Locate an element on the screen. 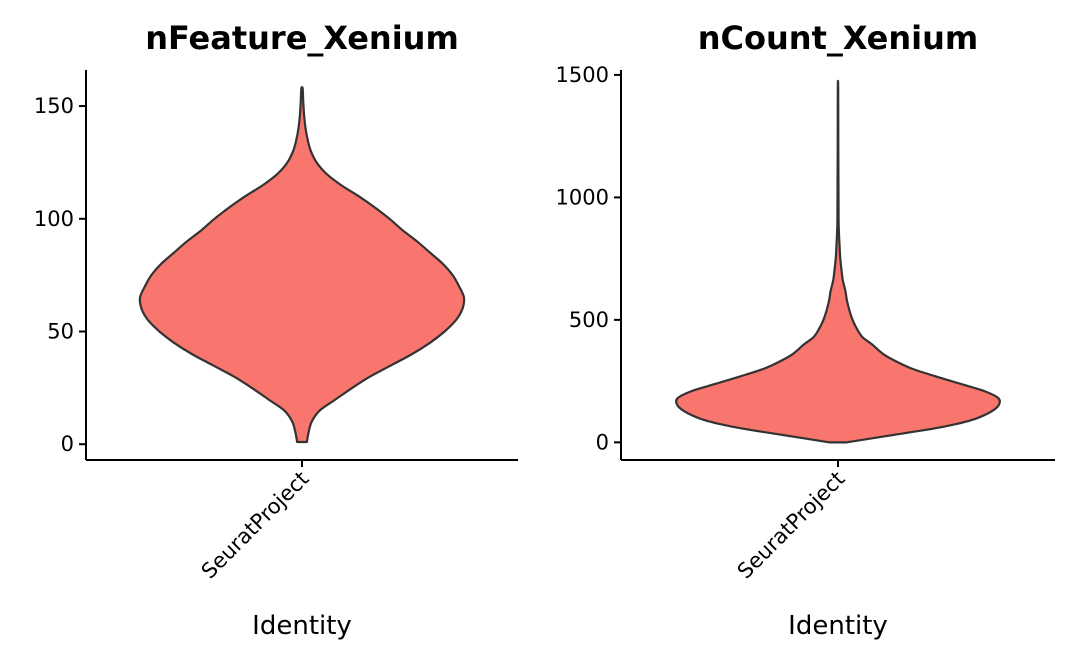 Image resolution: width=1080 pixels, height=667 pixels. y-tick-label: 100 is located at coordinates (54, 219).